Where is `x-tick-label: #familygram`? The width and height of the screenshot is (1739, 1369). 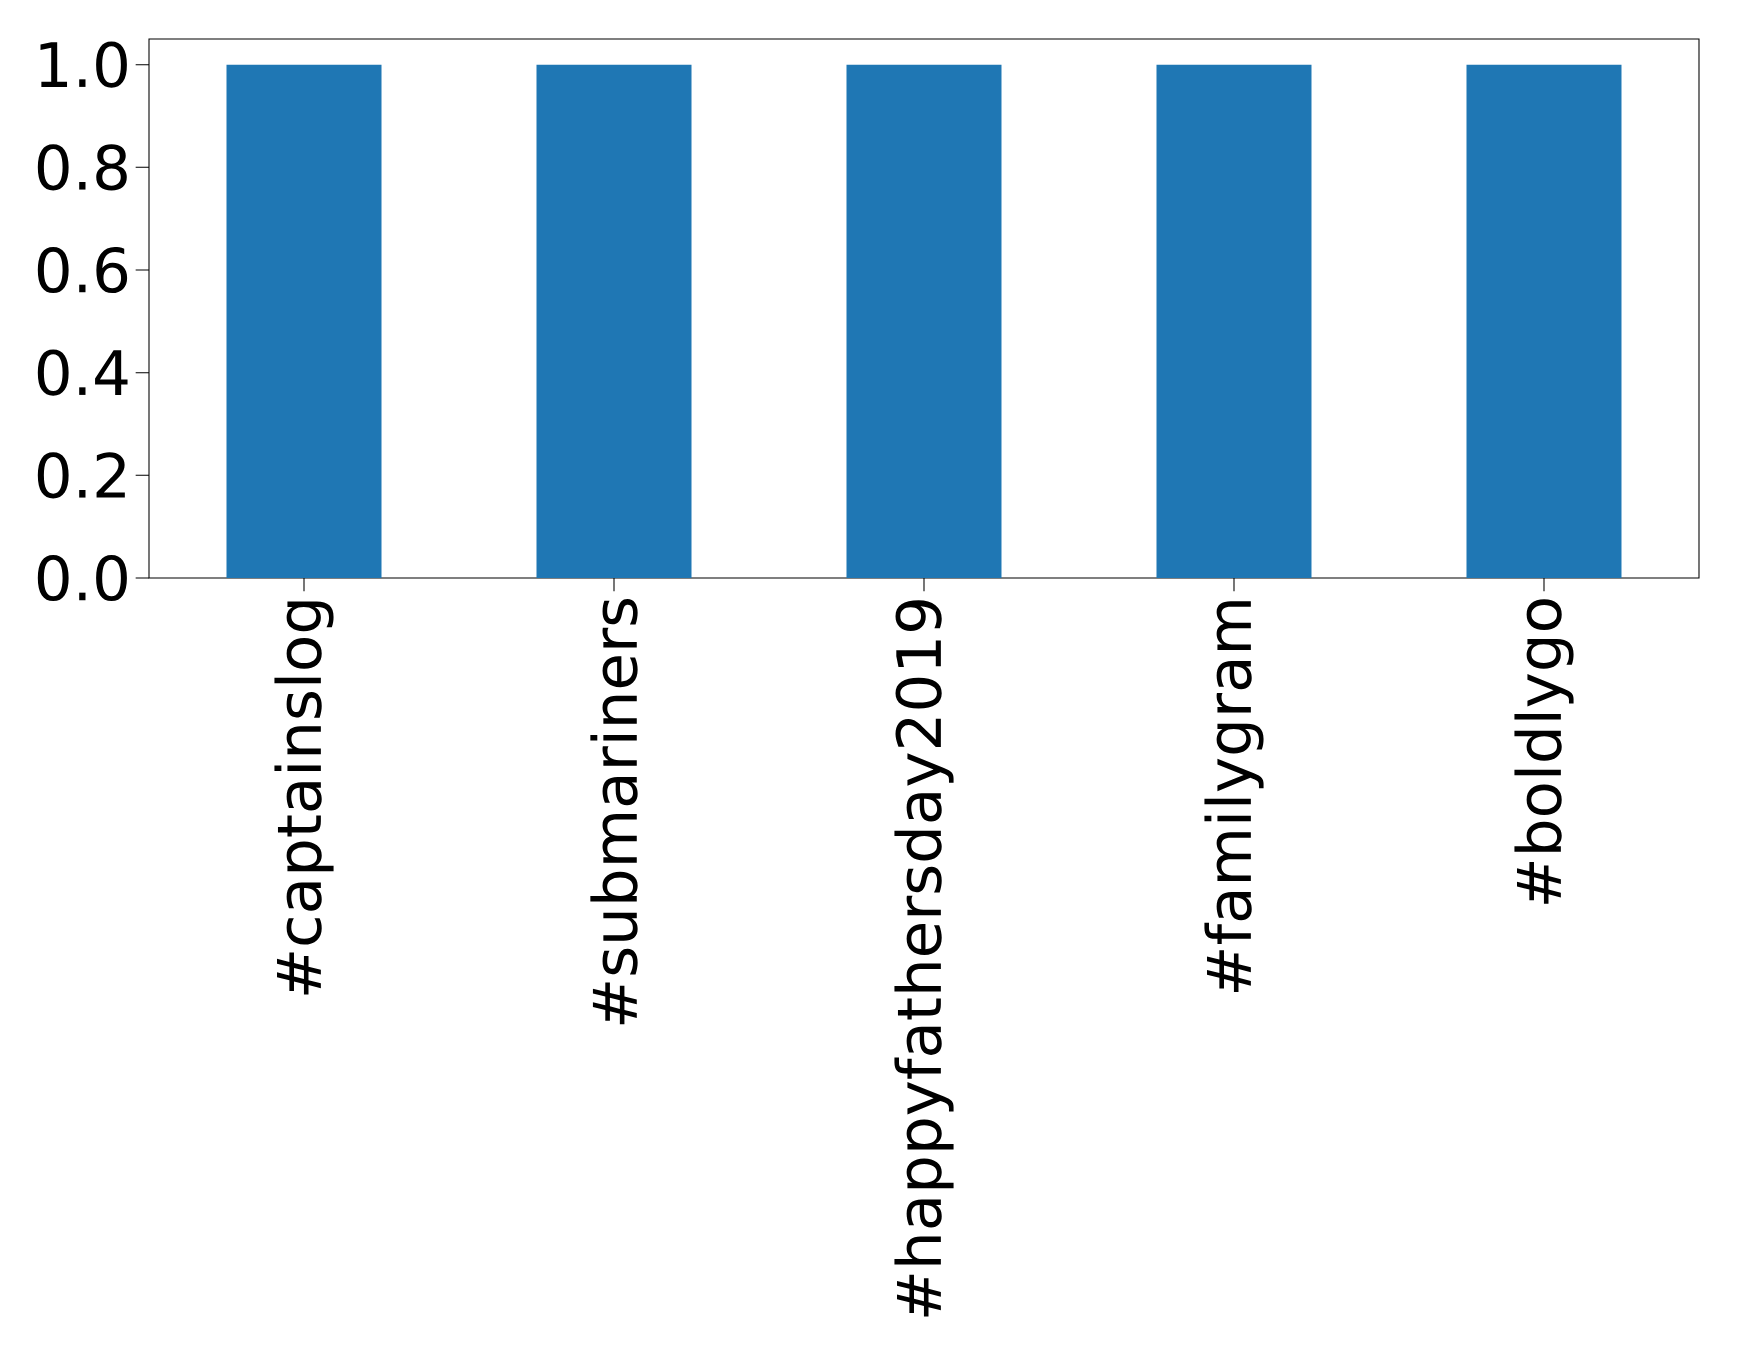 x-tick-label: #familygram is located at coordinates (1234, 796).